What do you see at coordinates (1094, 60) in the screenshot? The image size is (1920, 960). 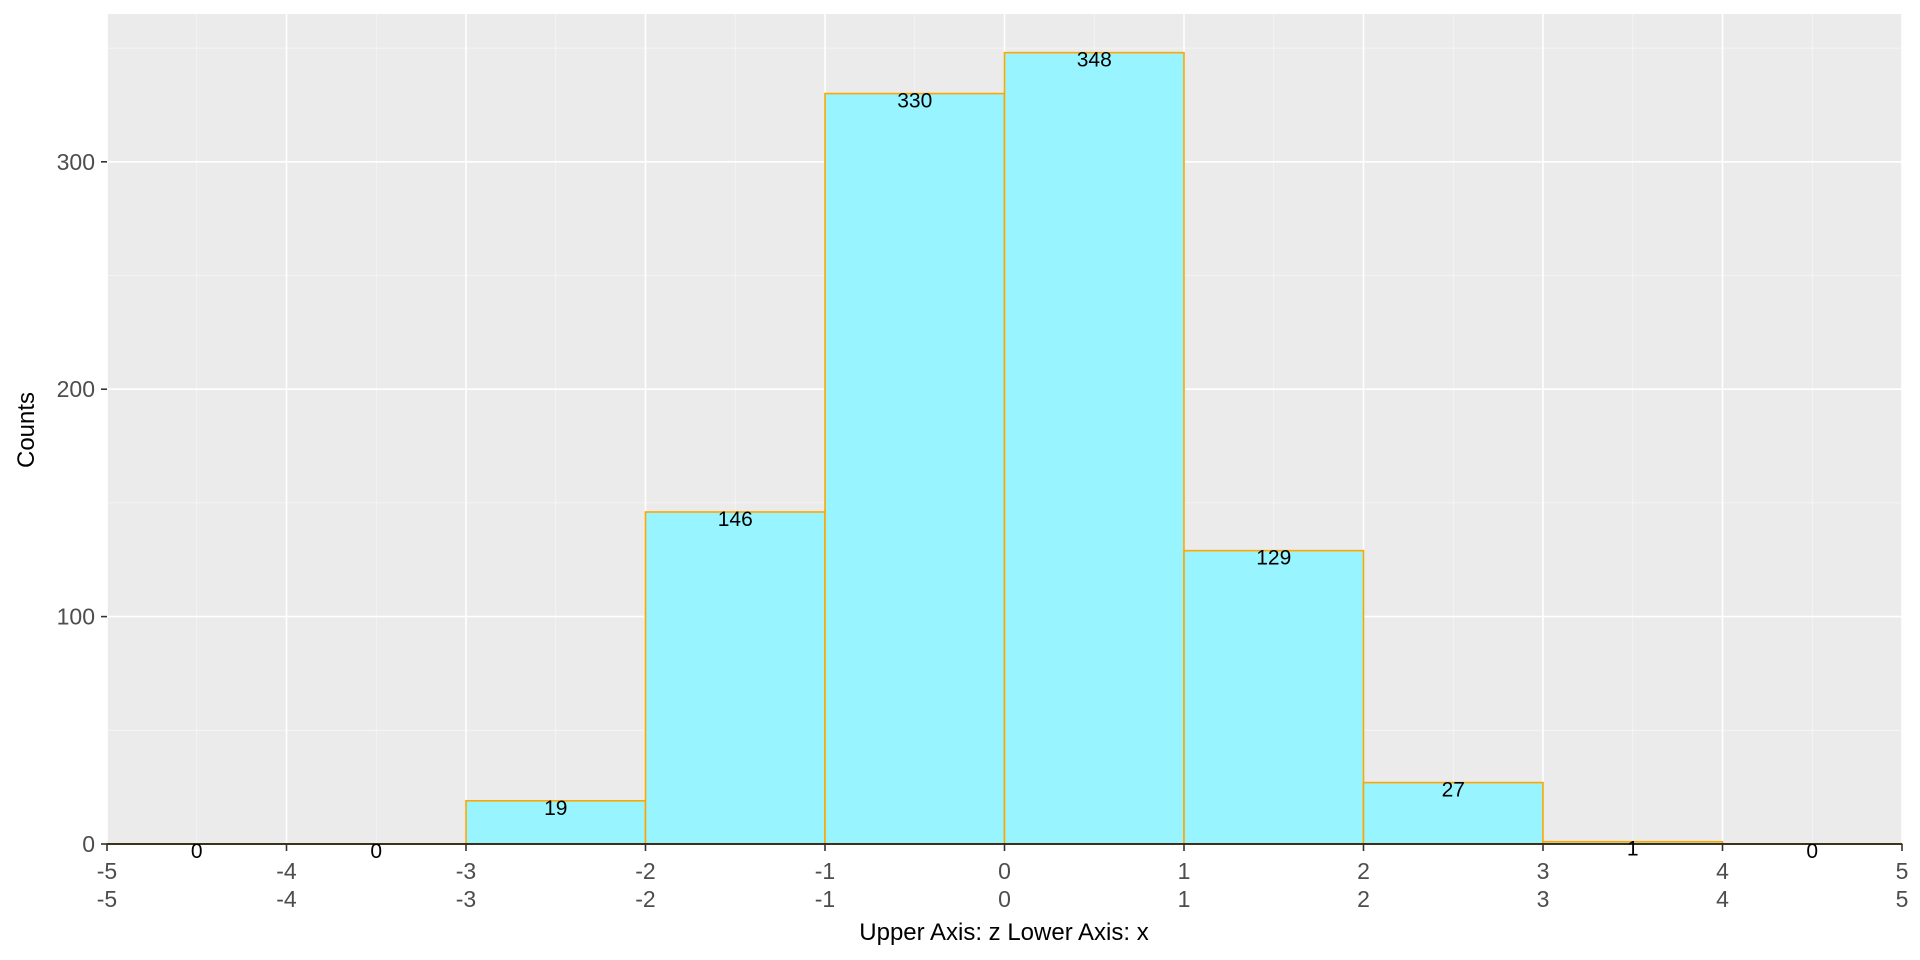 I see `bar-count-label: 348` at bounding box center [1094, 60].